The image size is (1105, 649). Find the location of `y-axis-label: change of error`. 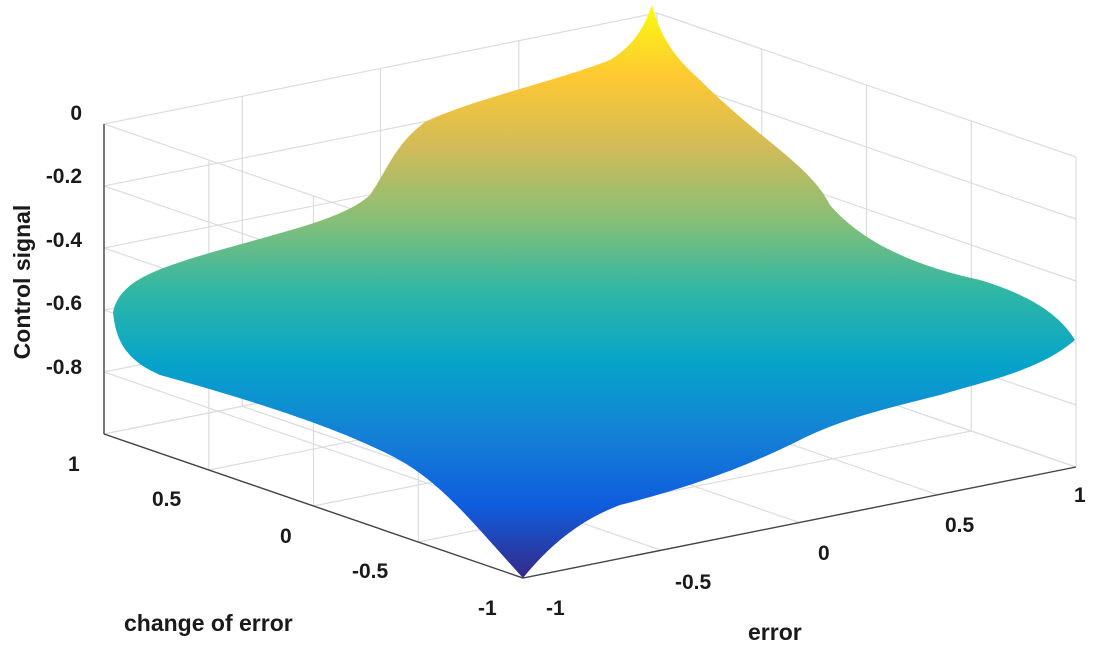

y-axis-label: change of error is located at coordinates (208, 623).